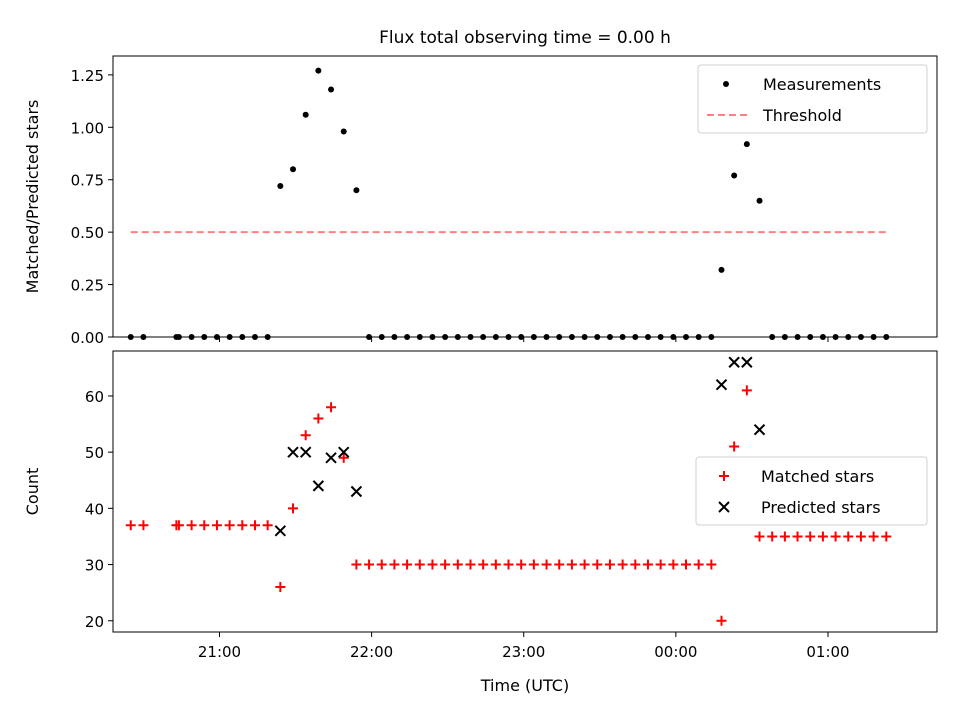  I want to click on y-tick-label: 0.50, so click(87, 233).